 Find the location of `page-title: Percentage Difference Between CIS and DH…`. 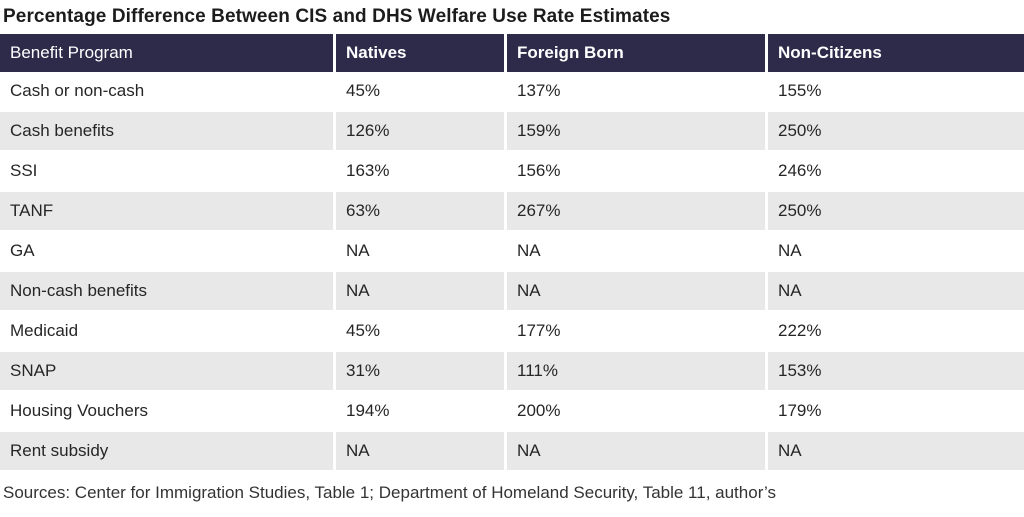

page-title: Percentage Difference Between CIS and DH… is located at coordinates (337, 16).